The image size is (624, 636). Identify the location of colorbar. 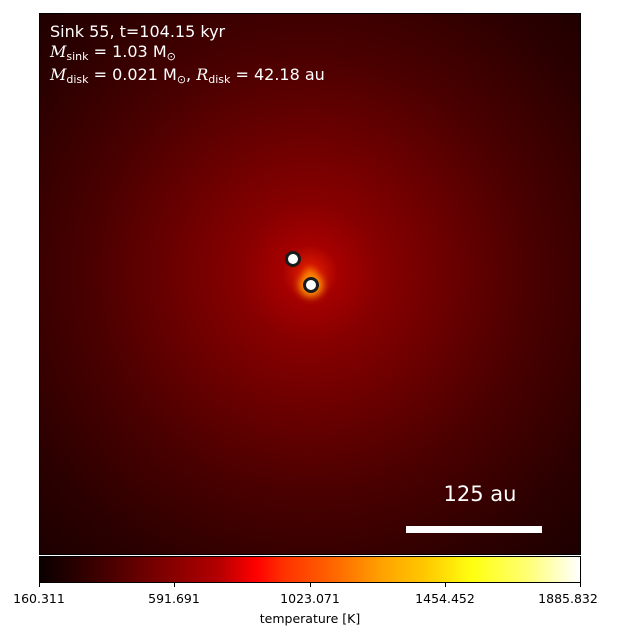
(310, 569).